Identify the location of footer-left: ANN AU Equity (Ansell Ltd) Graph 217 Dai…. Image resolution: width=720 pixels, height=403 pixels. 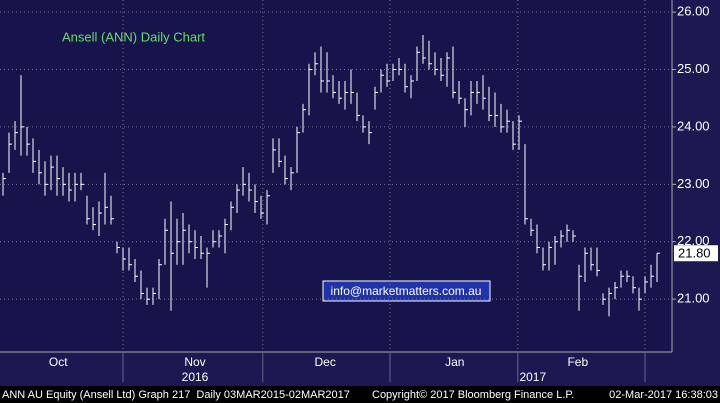
(176, 395).